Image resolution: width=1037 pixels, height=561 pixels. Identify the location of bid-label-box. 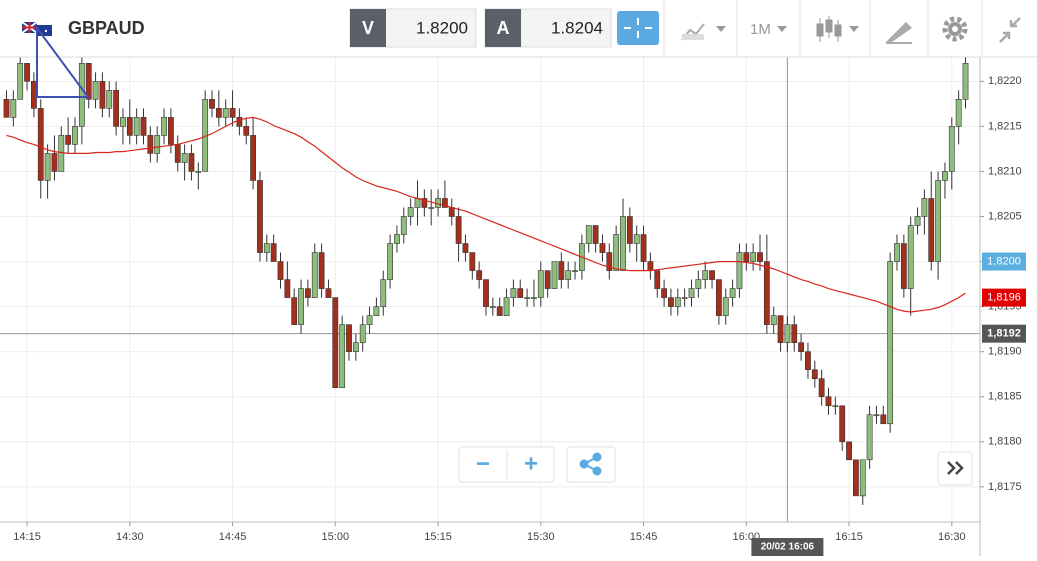
(368, 28).